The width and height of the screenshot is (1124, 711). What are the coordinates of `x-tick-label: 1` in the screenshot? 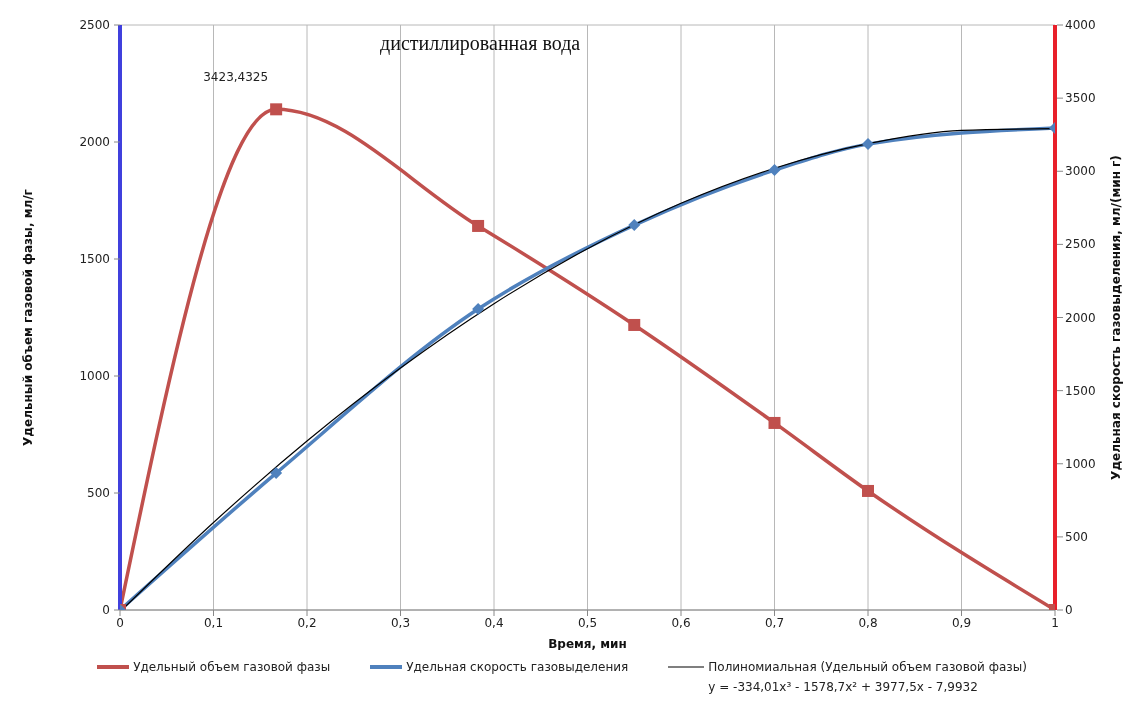 It's located at (1055, 622).